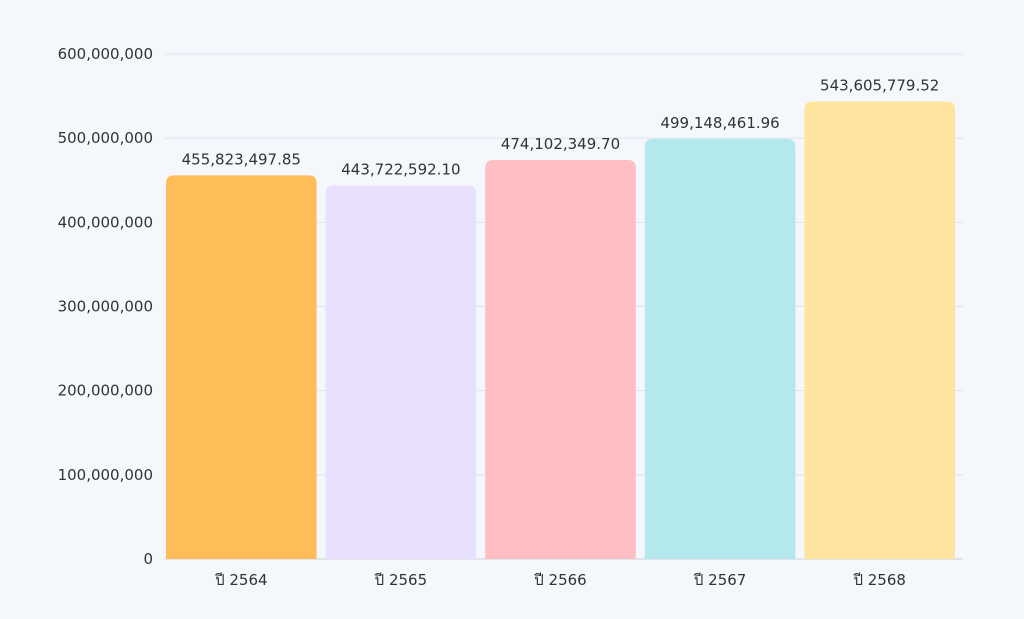  I want to click on y-tick-label: 100,000,000, so click(105, 475).